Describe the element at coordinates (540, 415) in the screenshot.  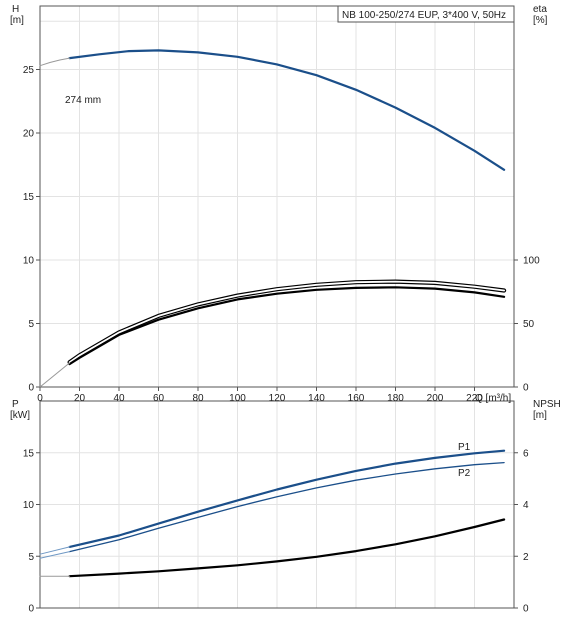
I see `y-right-axis-unit: [m]` at that location.